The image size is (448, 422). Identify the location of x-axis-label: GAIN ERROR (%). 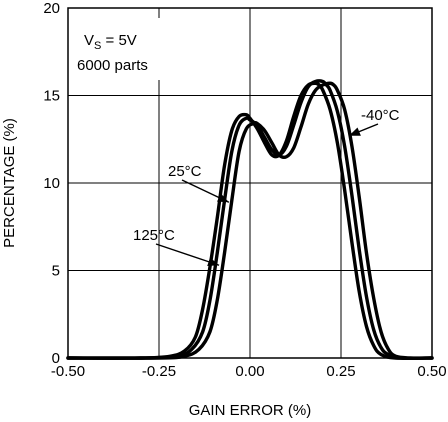
(250, 410).